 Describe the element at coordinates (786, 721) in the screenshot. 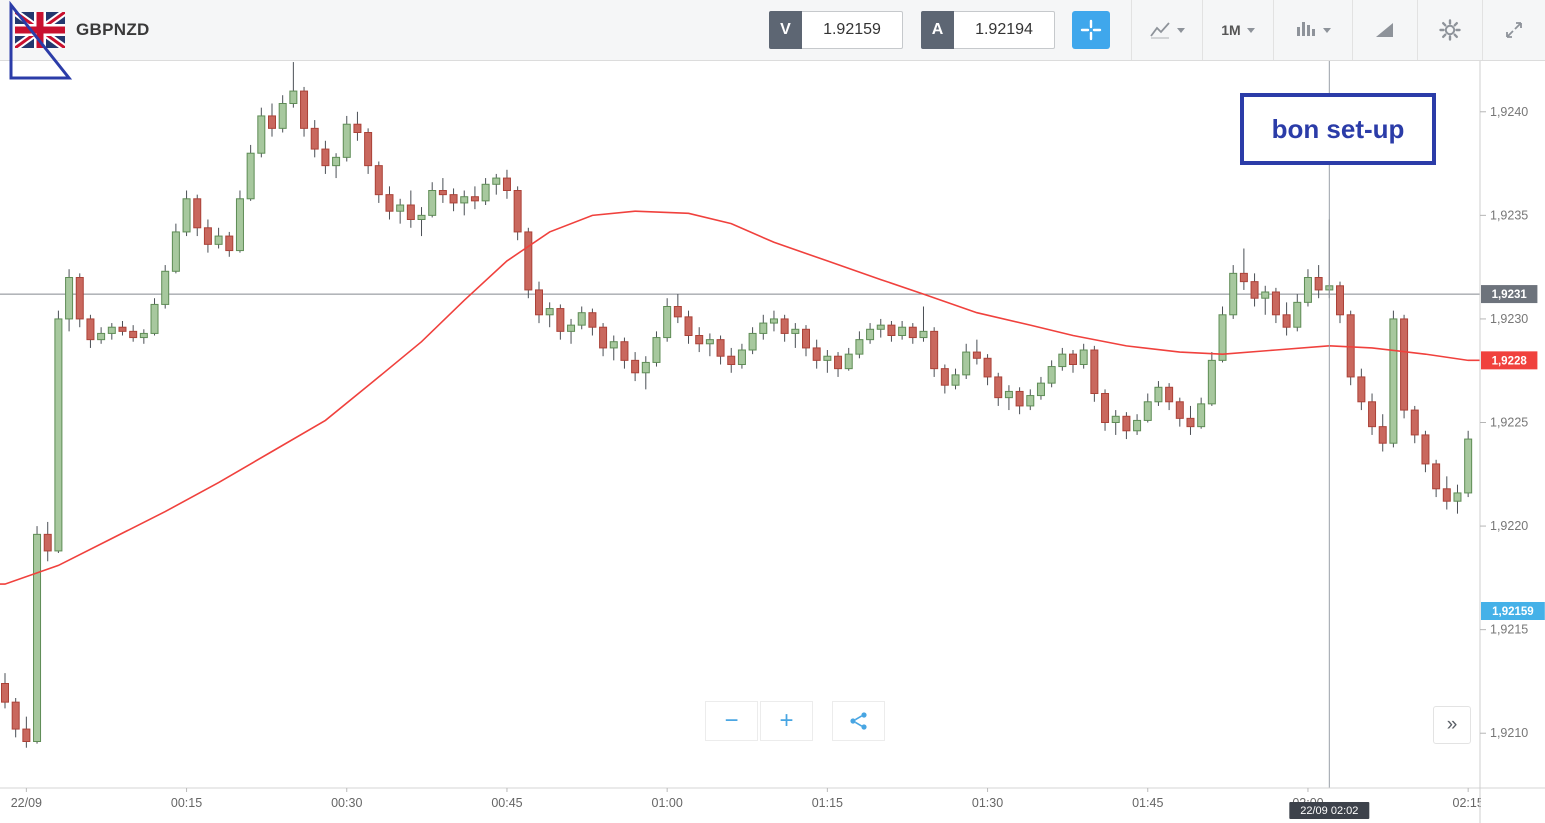

I see `zoom-in-button: +` at that location.